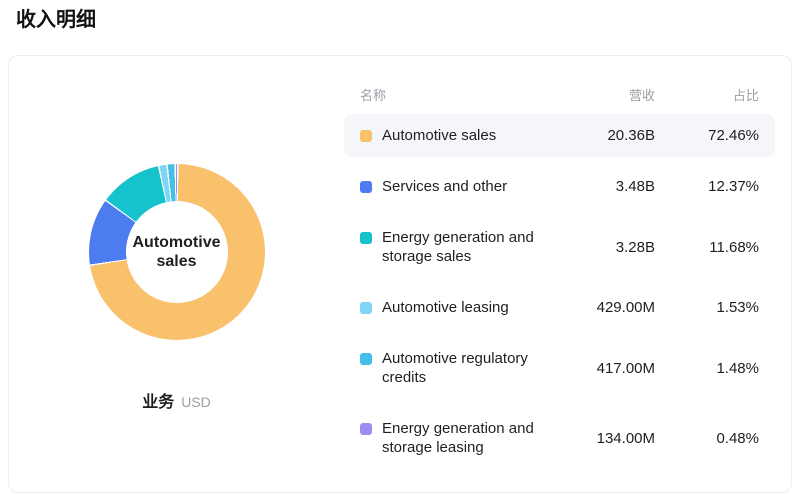 The height and width of the screenshot is (501, 800). Describe the element at coordinates (625, 368) in the screenshot. I see `row-revenue: 417.00M` at that location.